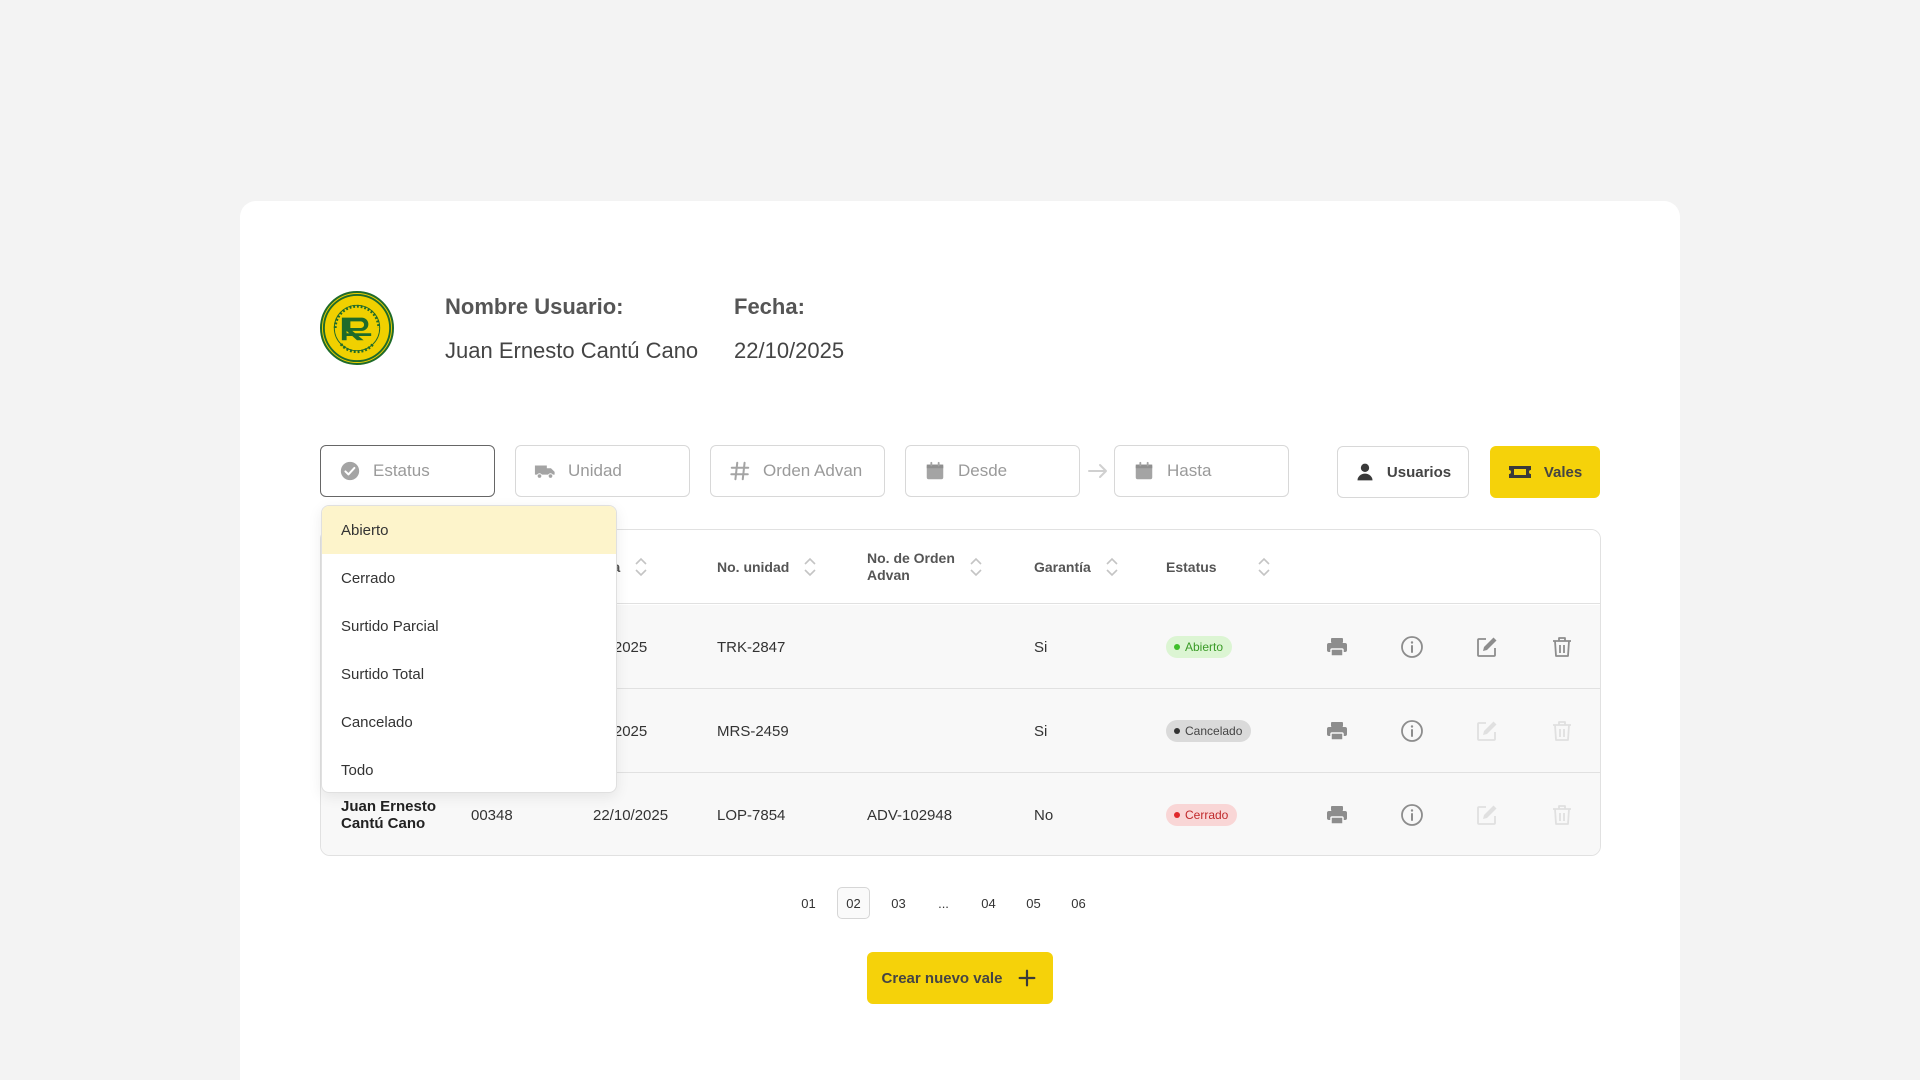 This screenshot has width=1920, height=1080. What do you see at coordinates (492, 815) in the screenshot?
I see `vale-cell: 00348` at bounding box center [492, 815].